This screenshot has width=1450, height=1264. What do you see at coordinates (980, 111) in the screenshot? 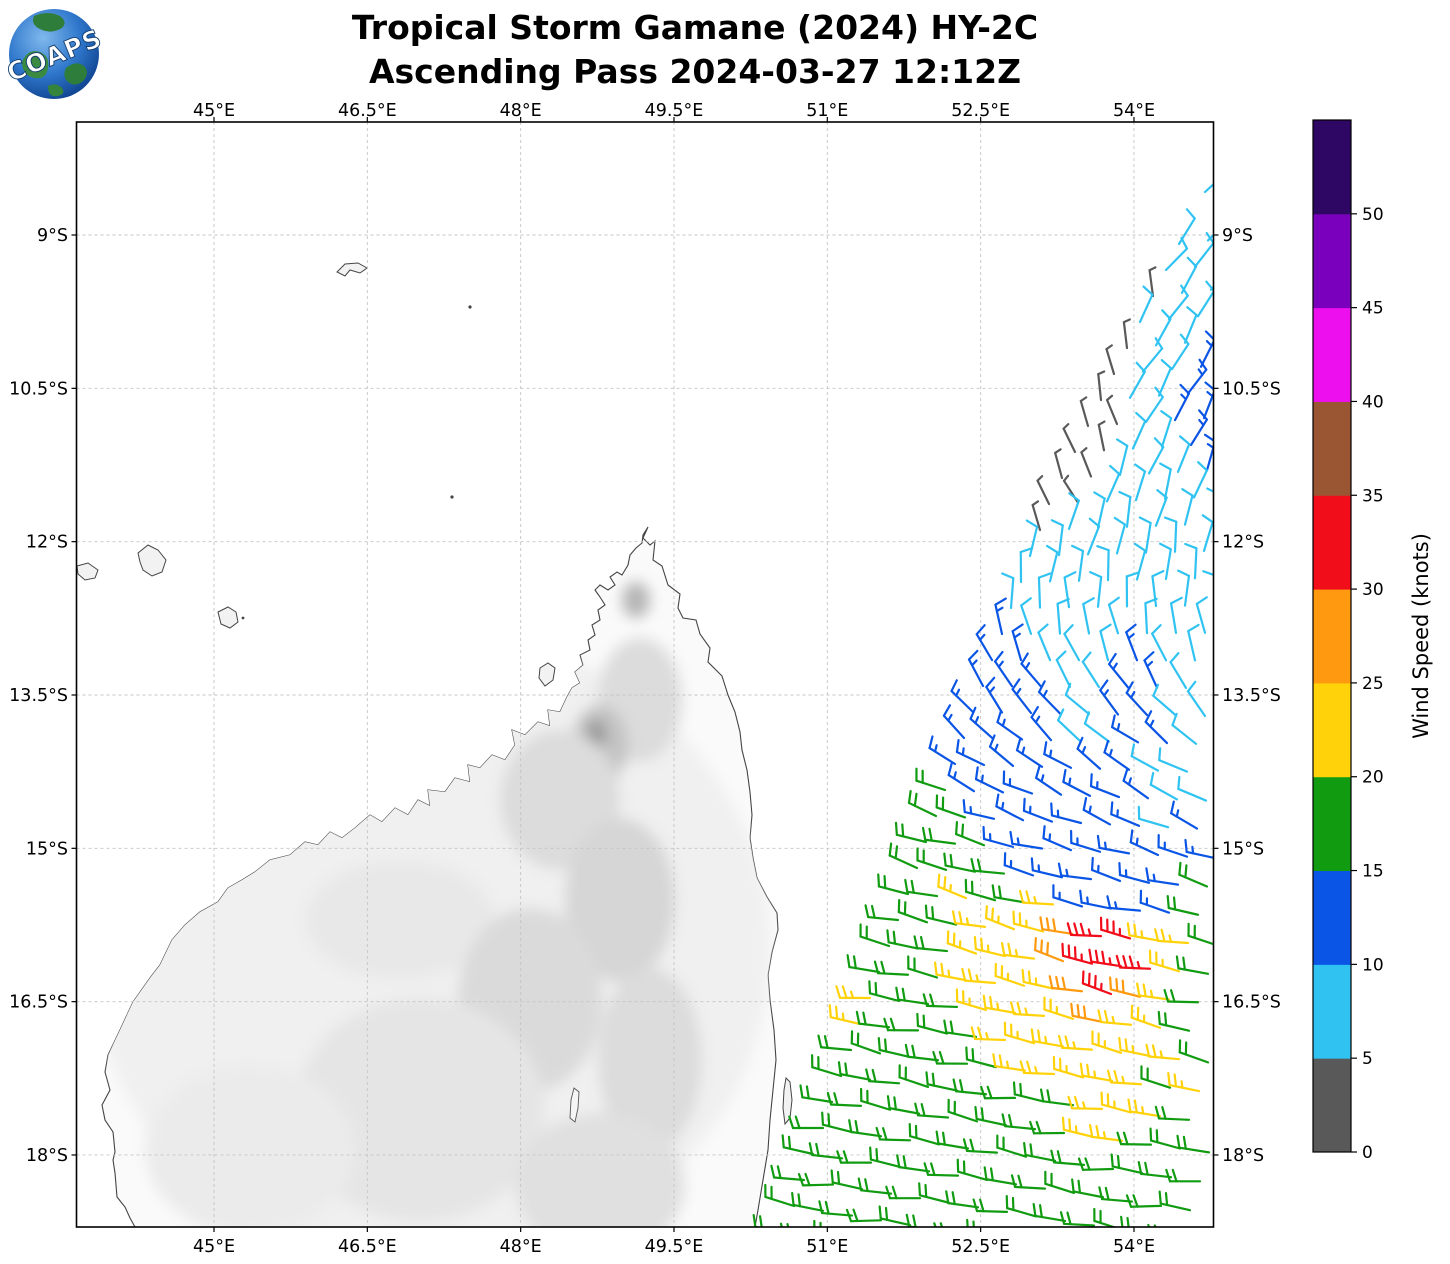
I see `lon-tick-label-top: 52.5°E` at bounding box center [980, 111].